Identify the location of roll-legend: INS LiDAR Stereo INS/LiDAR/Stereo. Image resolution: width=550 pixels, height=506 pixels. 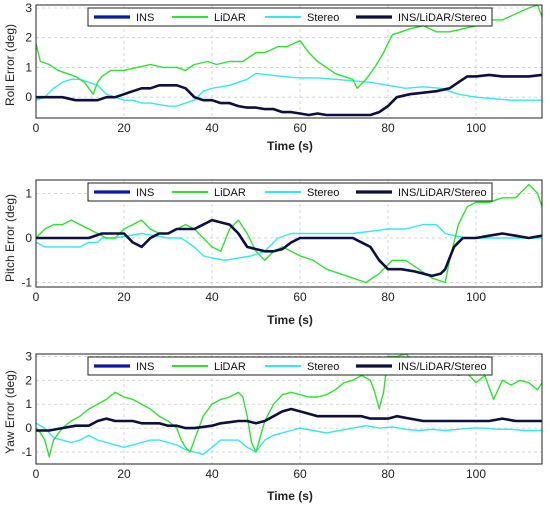
(290, 17).